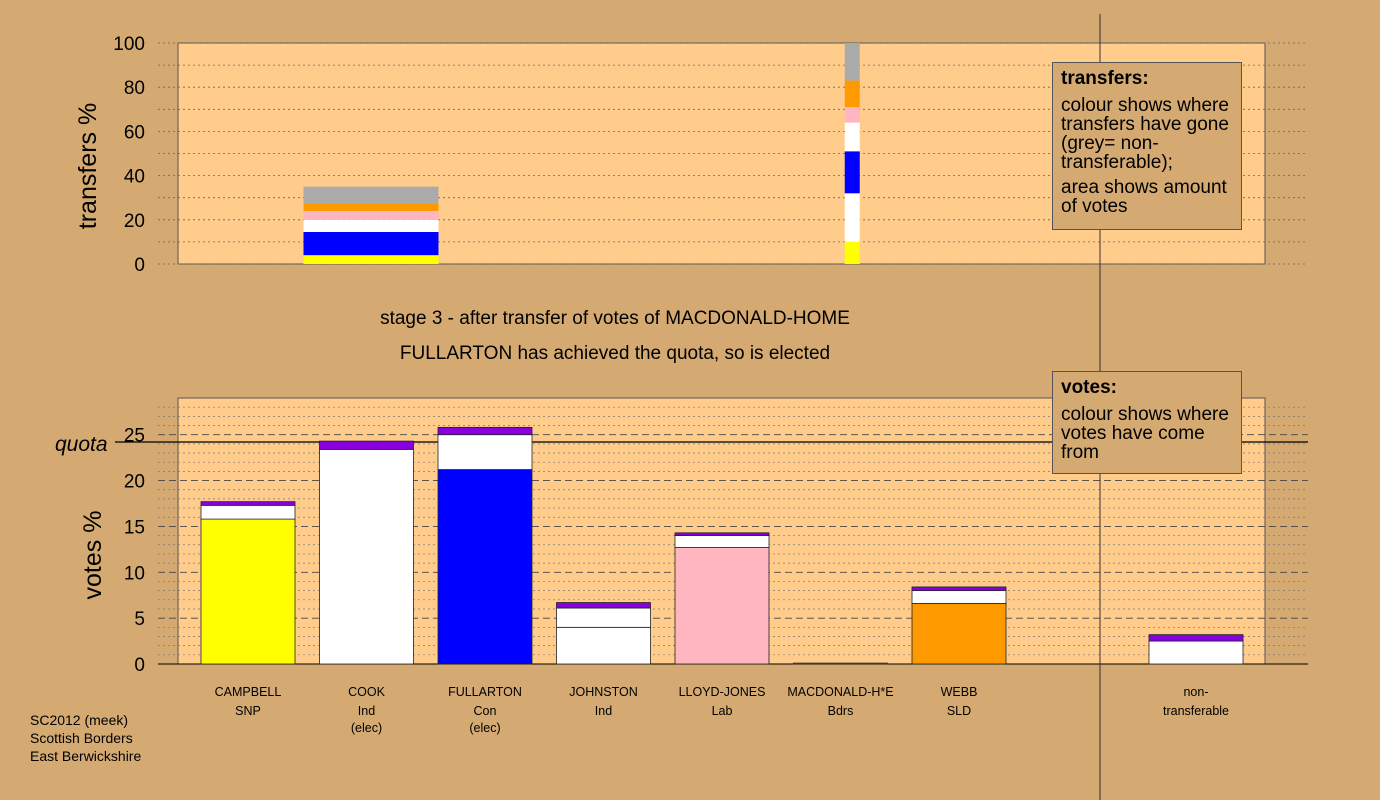  I want to click on footer-election: SC2012 (meek), so click(79, 720).